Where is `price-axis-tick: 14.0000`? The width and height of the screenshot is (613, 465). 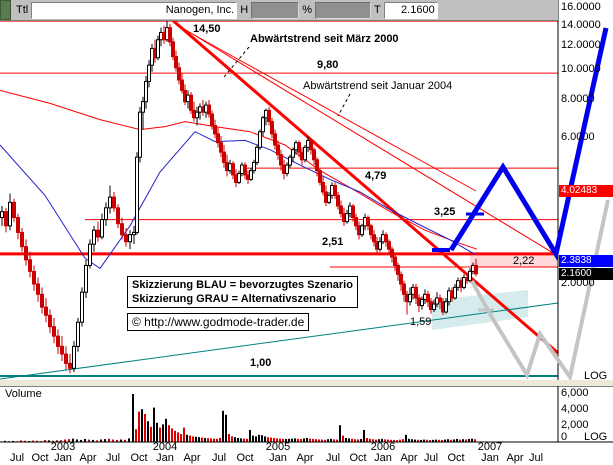
price-axis-tick: 14.0000 is located at coordinates (581, 24).